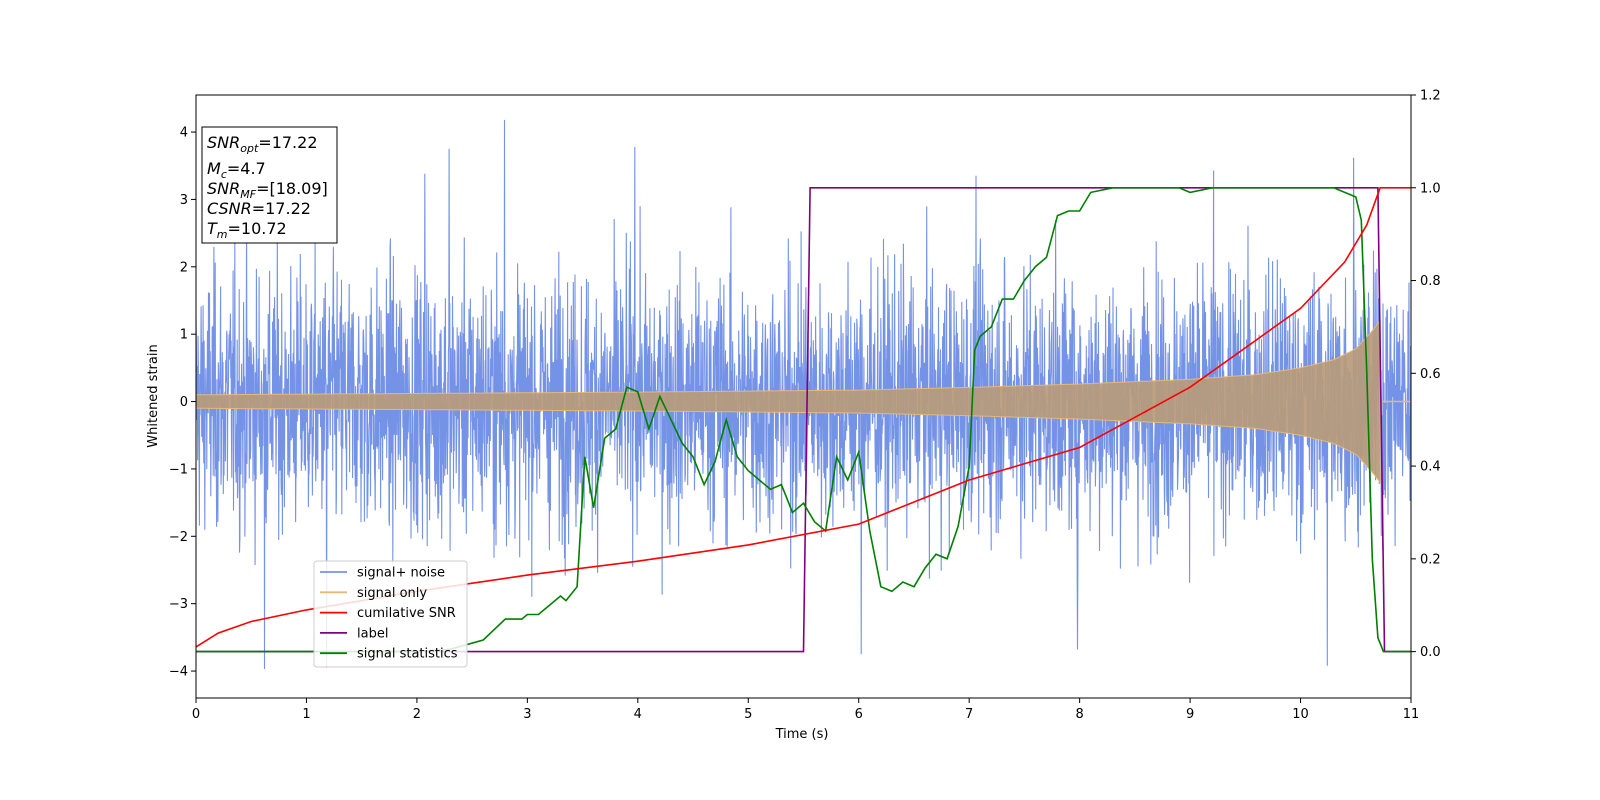 Image resolution: width=1600 pixels, height=800 pixels. I want to click on svg-text: CSNR=17.22, so click(259, 208).